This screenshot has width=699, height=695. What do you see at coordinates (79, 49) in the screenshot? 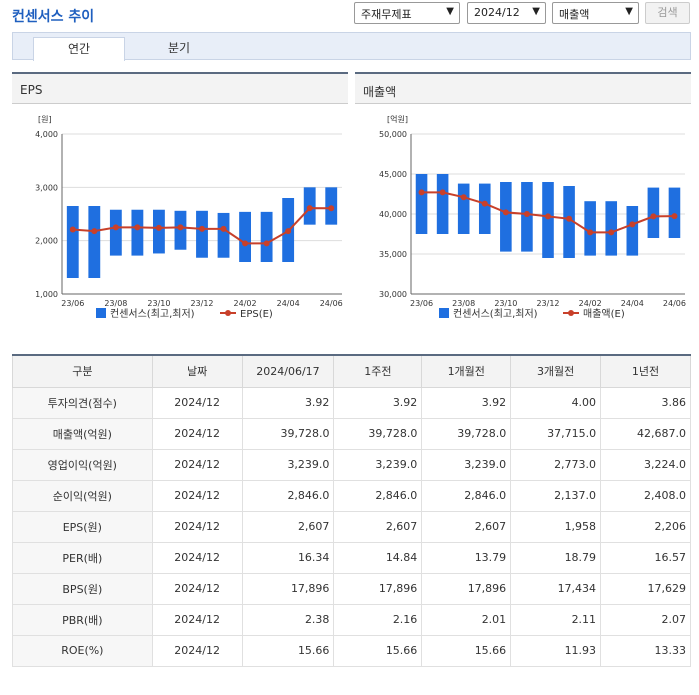
I see `tab-annual: 연간` at bounding box center [79, 49].